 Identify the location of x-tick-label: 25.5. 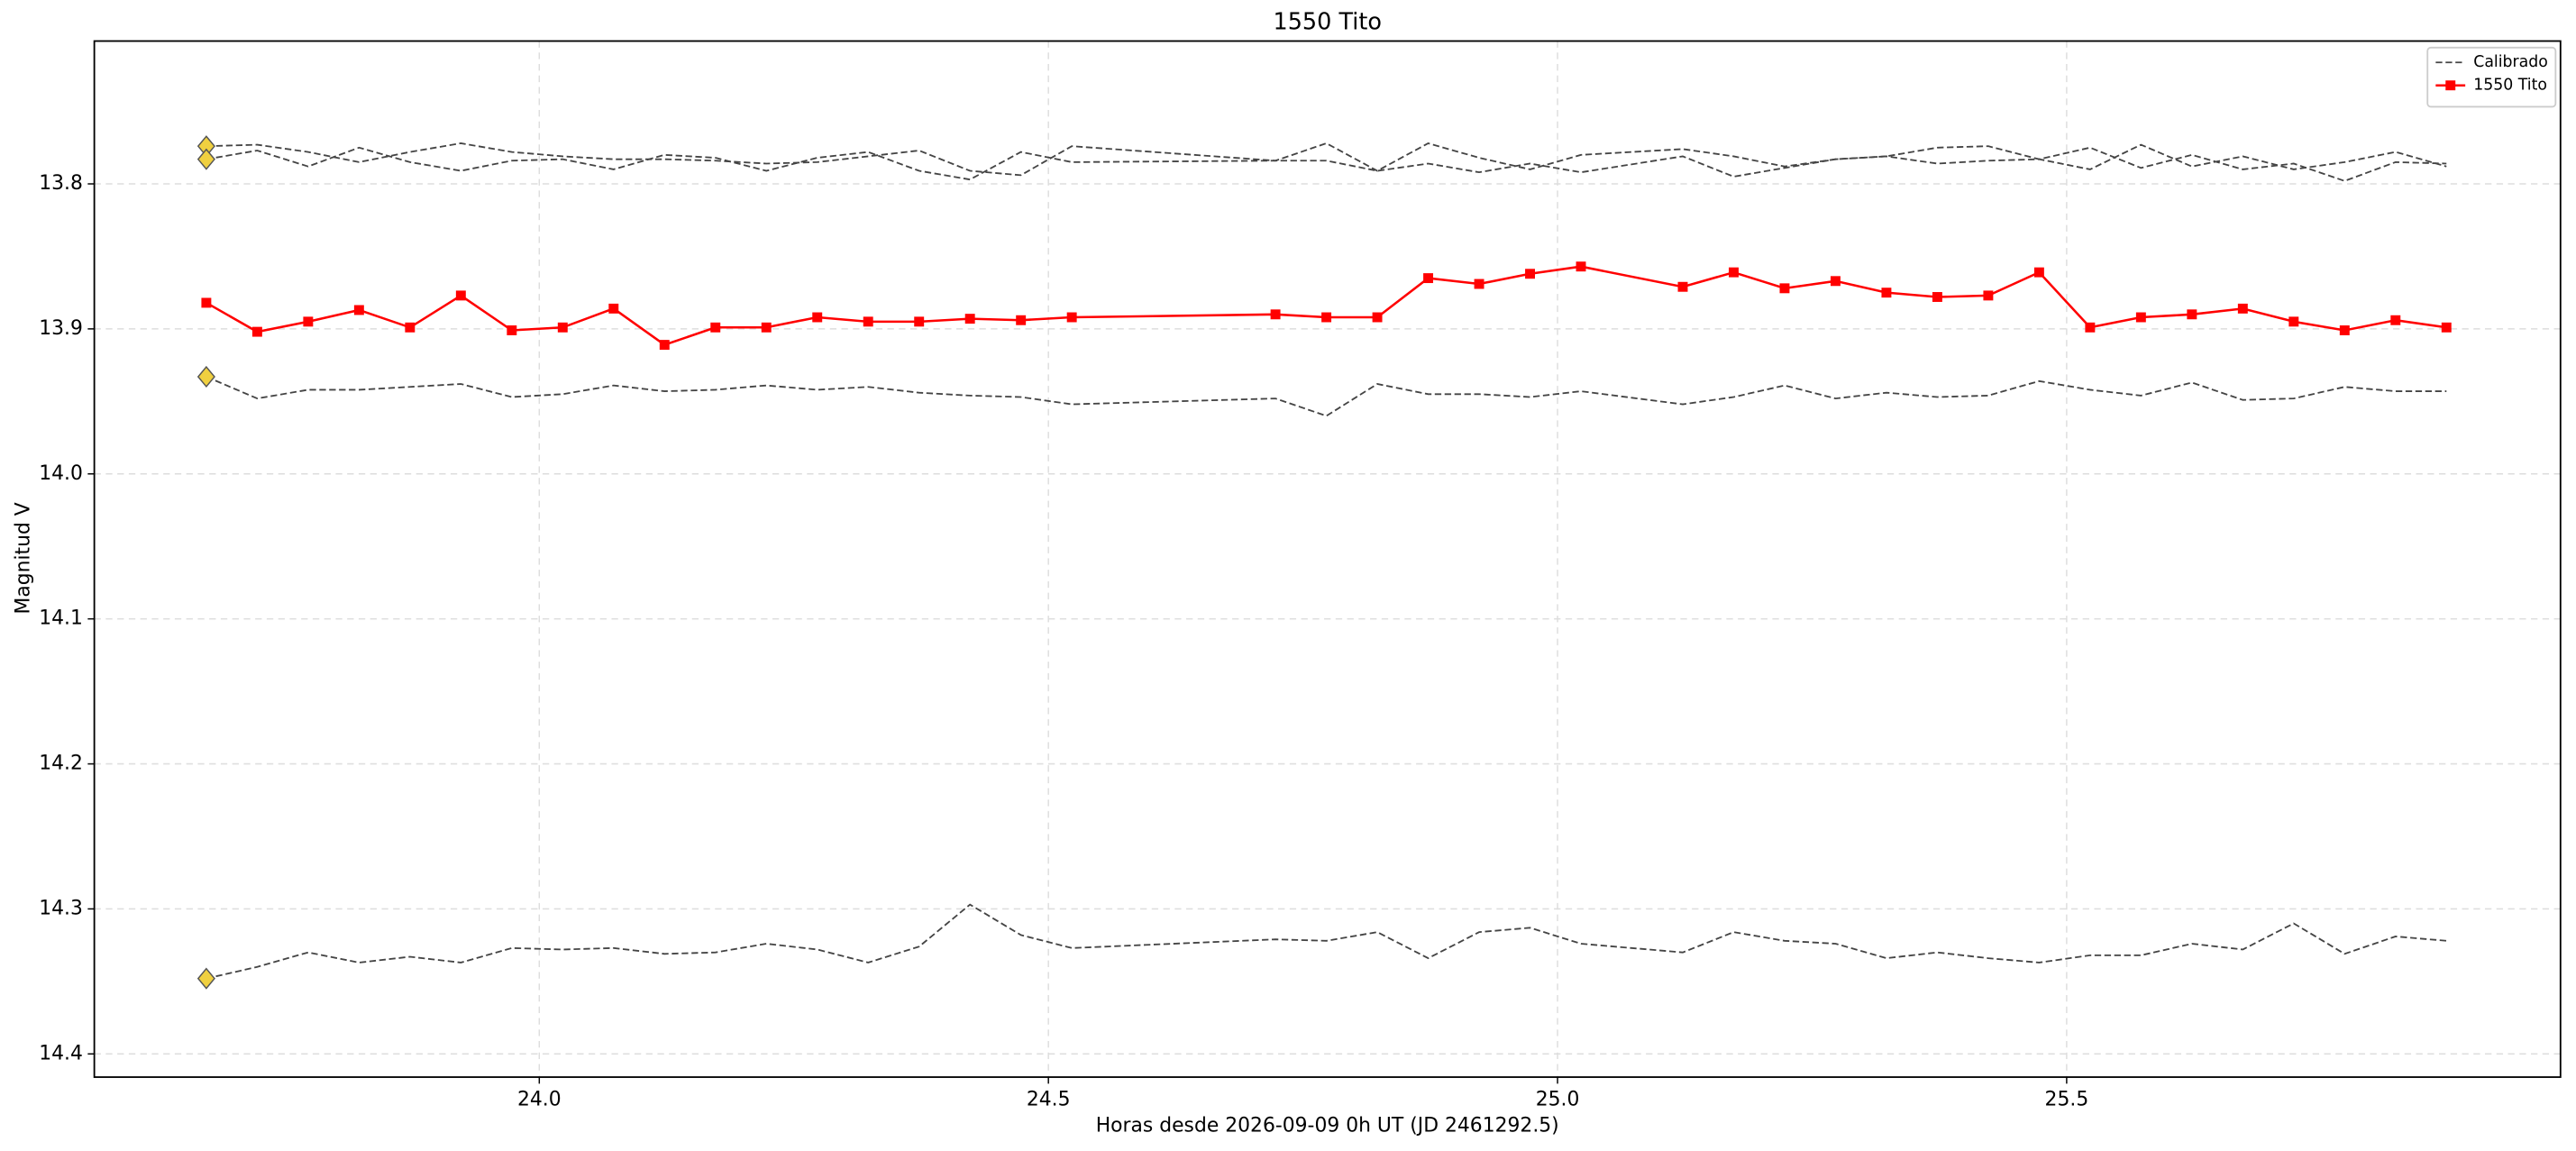
(2067, 1100).